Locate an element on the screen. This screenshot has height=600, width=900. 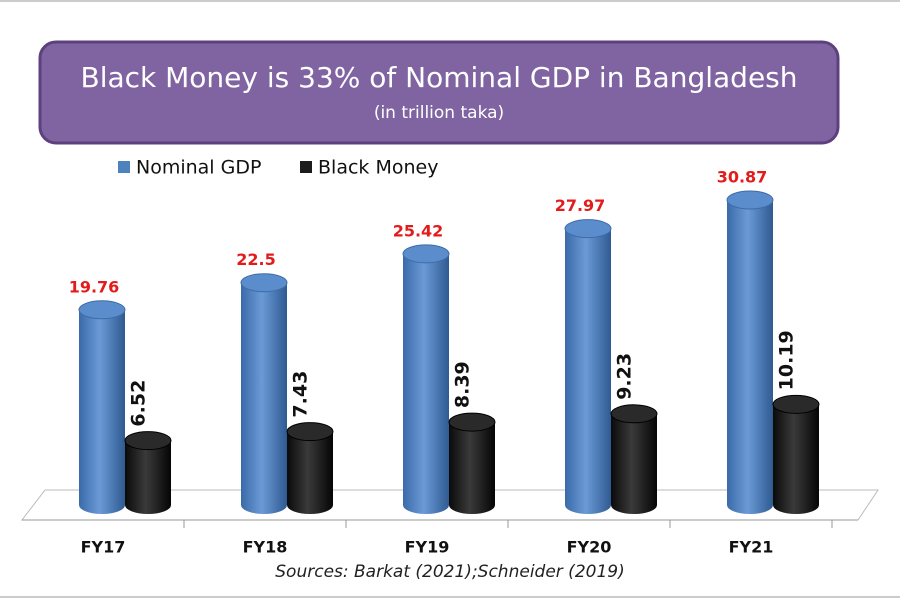
legend-label: Nominal GDP is located at coordinates (198, 168).